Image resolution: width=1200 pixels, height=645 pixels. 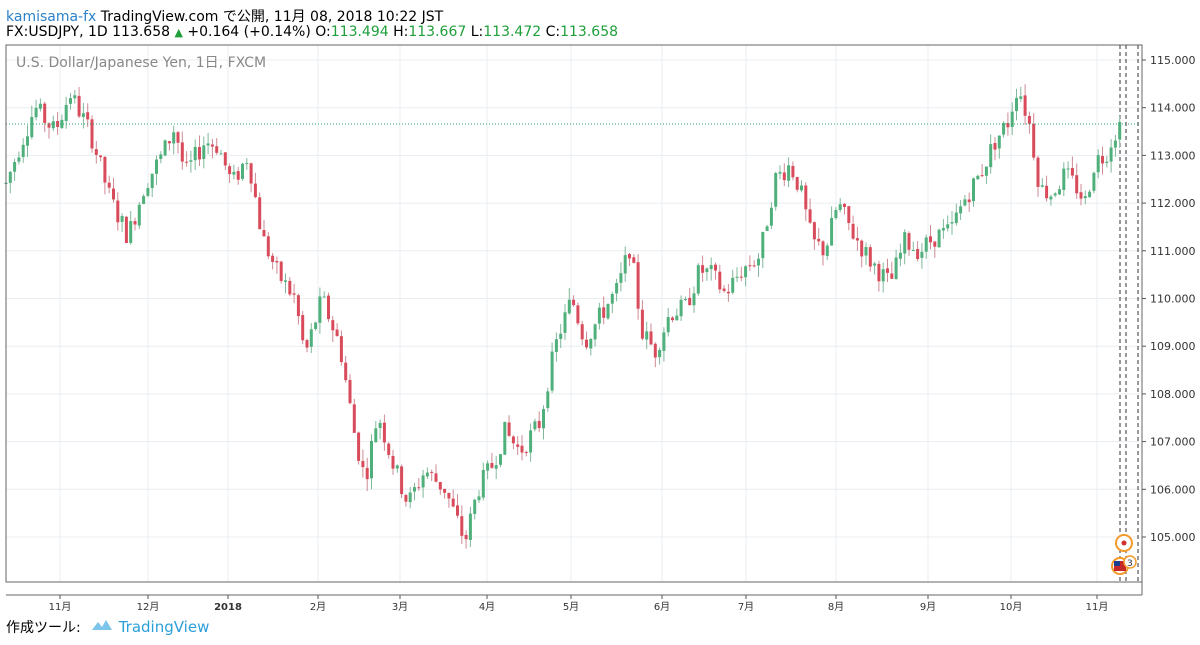 What do you see at coordinates (401, 32) in the screenshot?
I see `high-label: H:` at bounding box center [401, 32].